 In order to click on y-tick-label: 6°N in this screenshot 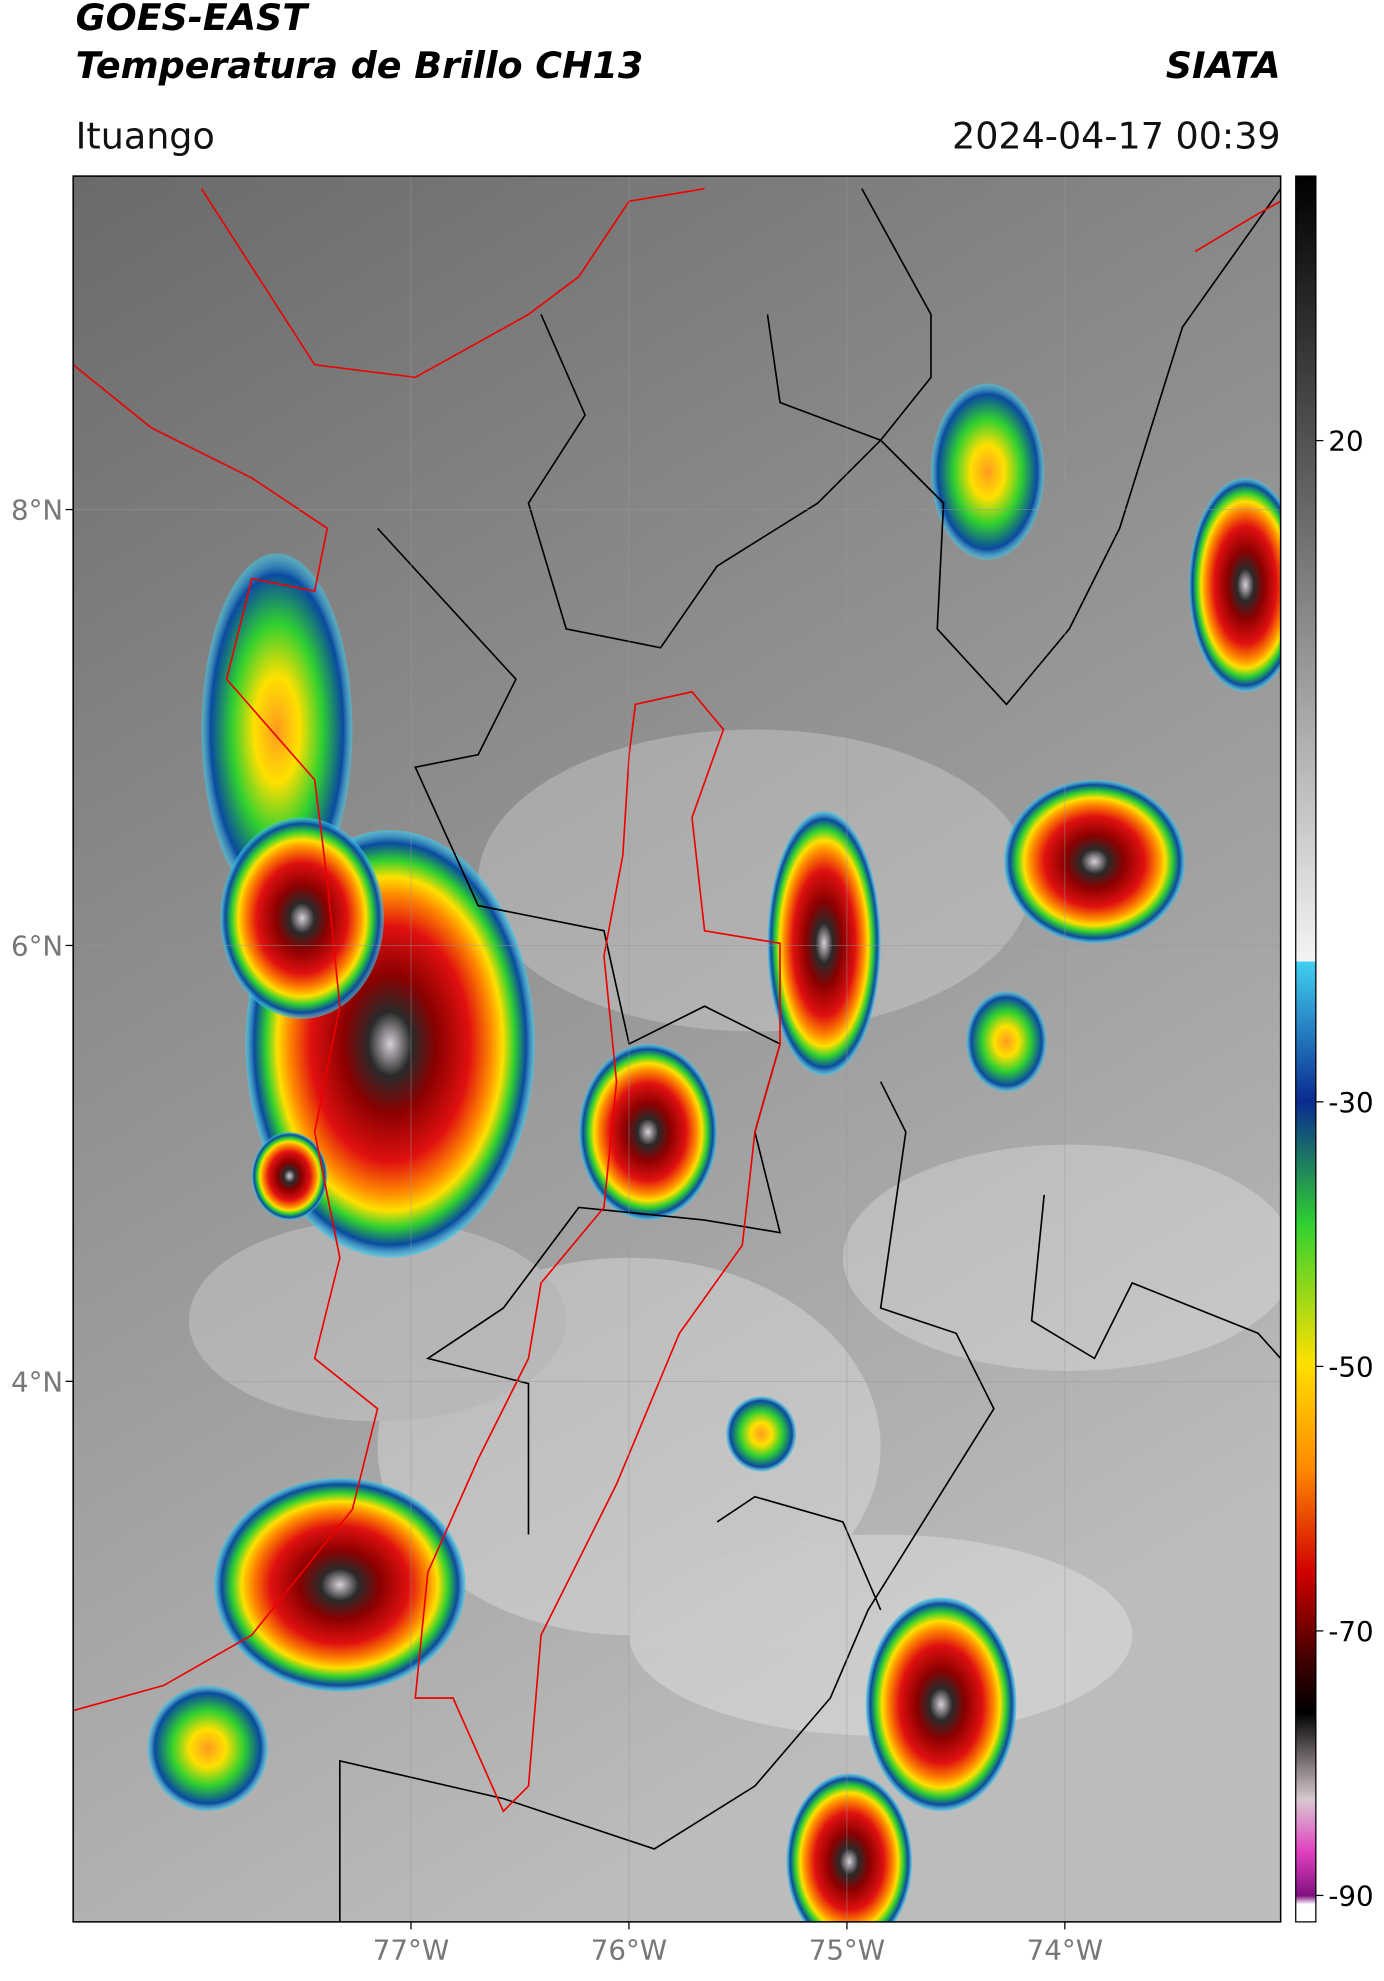, I will do `click(37, 946)`.